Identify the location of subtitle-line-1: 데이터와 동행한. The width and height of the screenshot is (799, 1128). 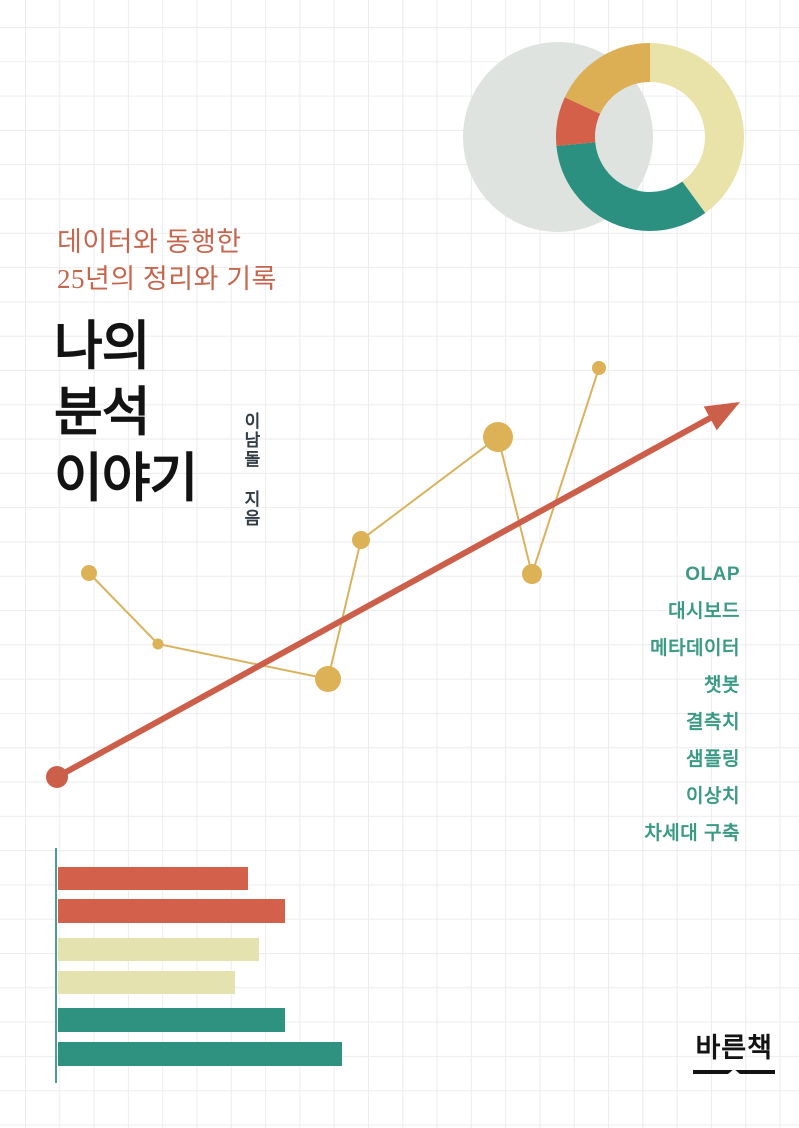
(149, 242).